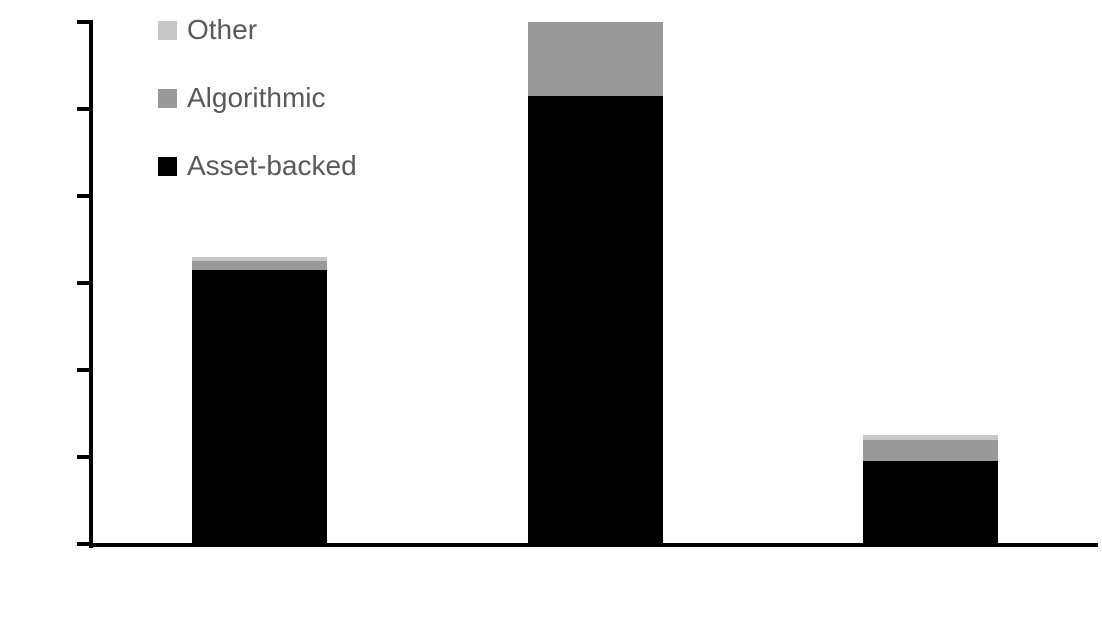 The width and height of the screenshot is (1102, 618). What do you see at coordinates (222, 29) in the screenshot?
I see `legend-label: Other` at bounding box center [222, 29].